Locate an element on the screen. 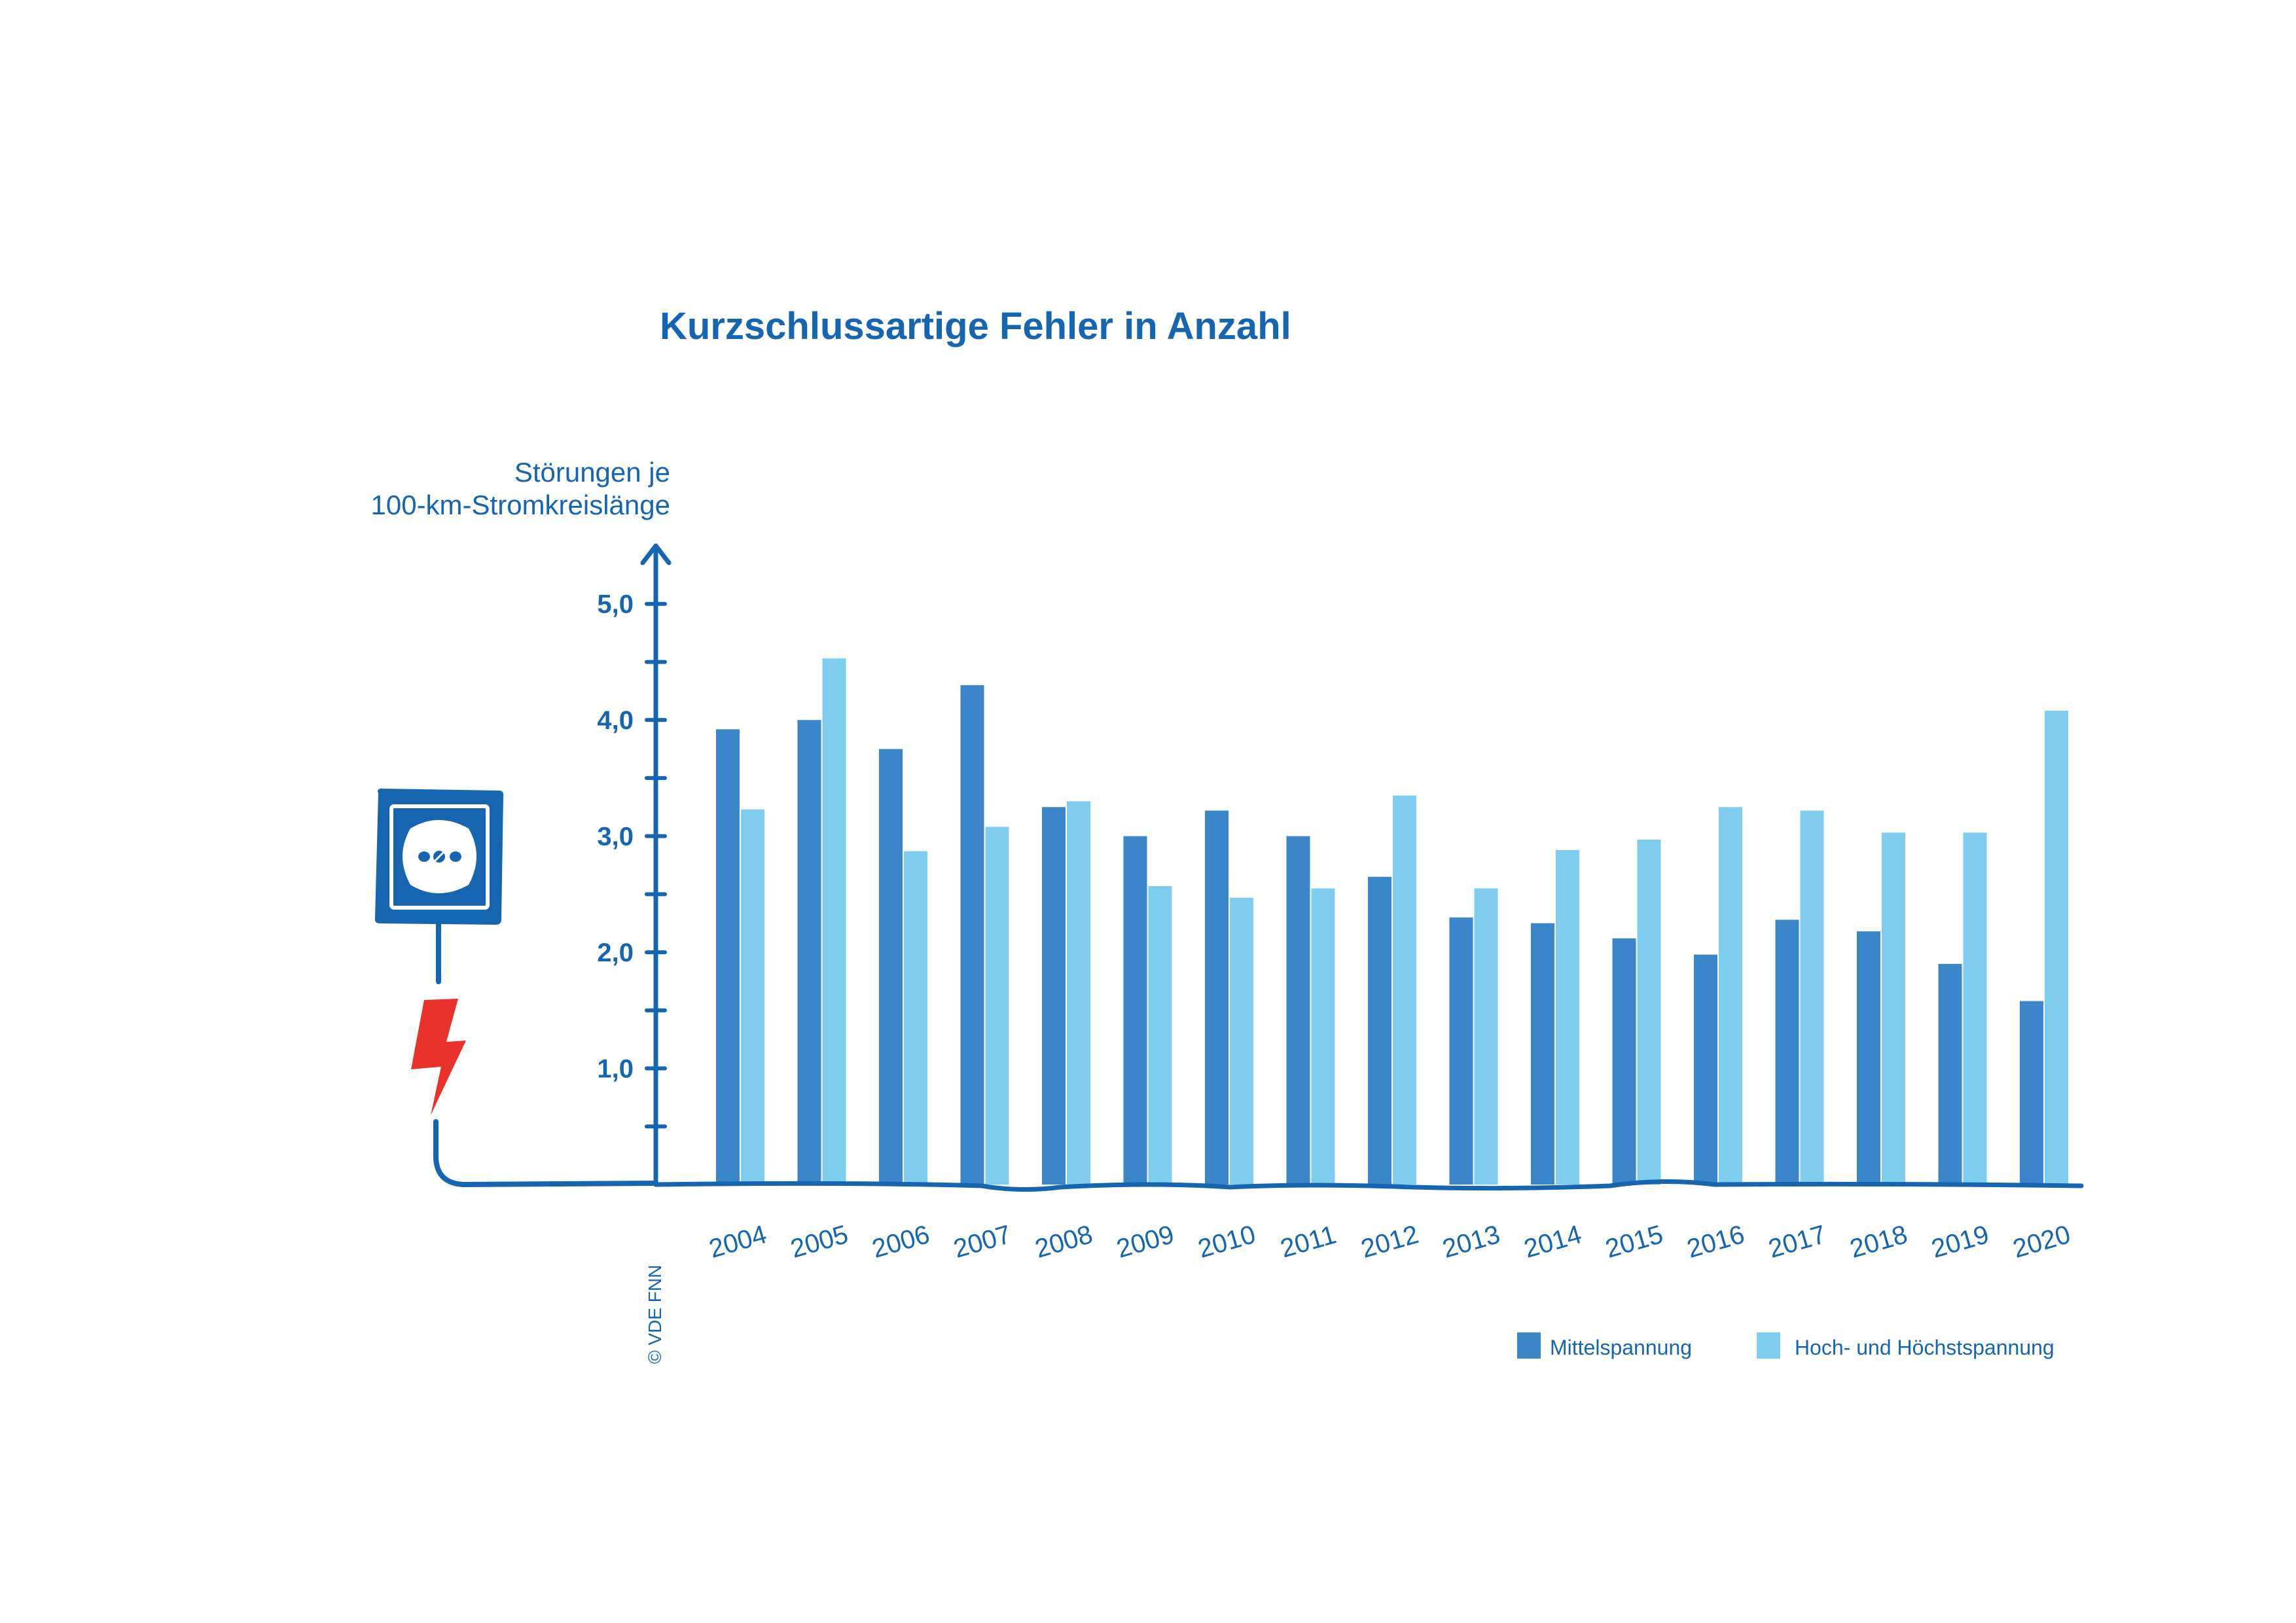 This screenshot has height=1623, width=2296. bar-hoch-2007 is located at coordinates (997, 1006).